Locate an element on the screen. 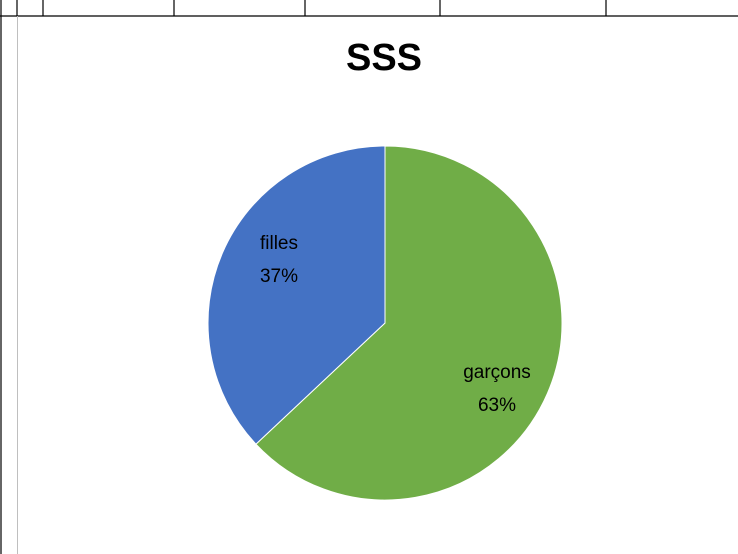  pie-slice-filles is located at coordinates (296, 295).